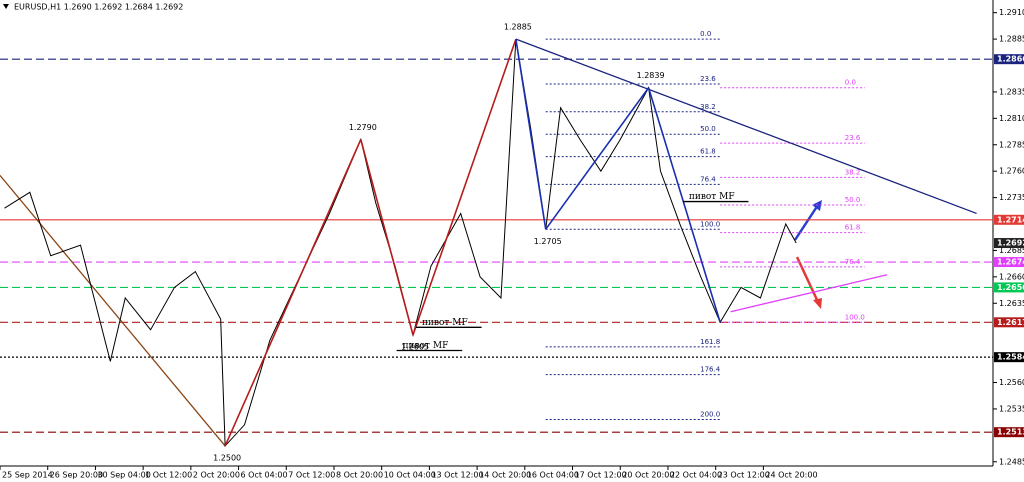  I want to click on y-tick-label: 1.2885, so click(1011, 39).